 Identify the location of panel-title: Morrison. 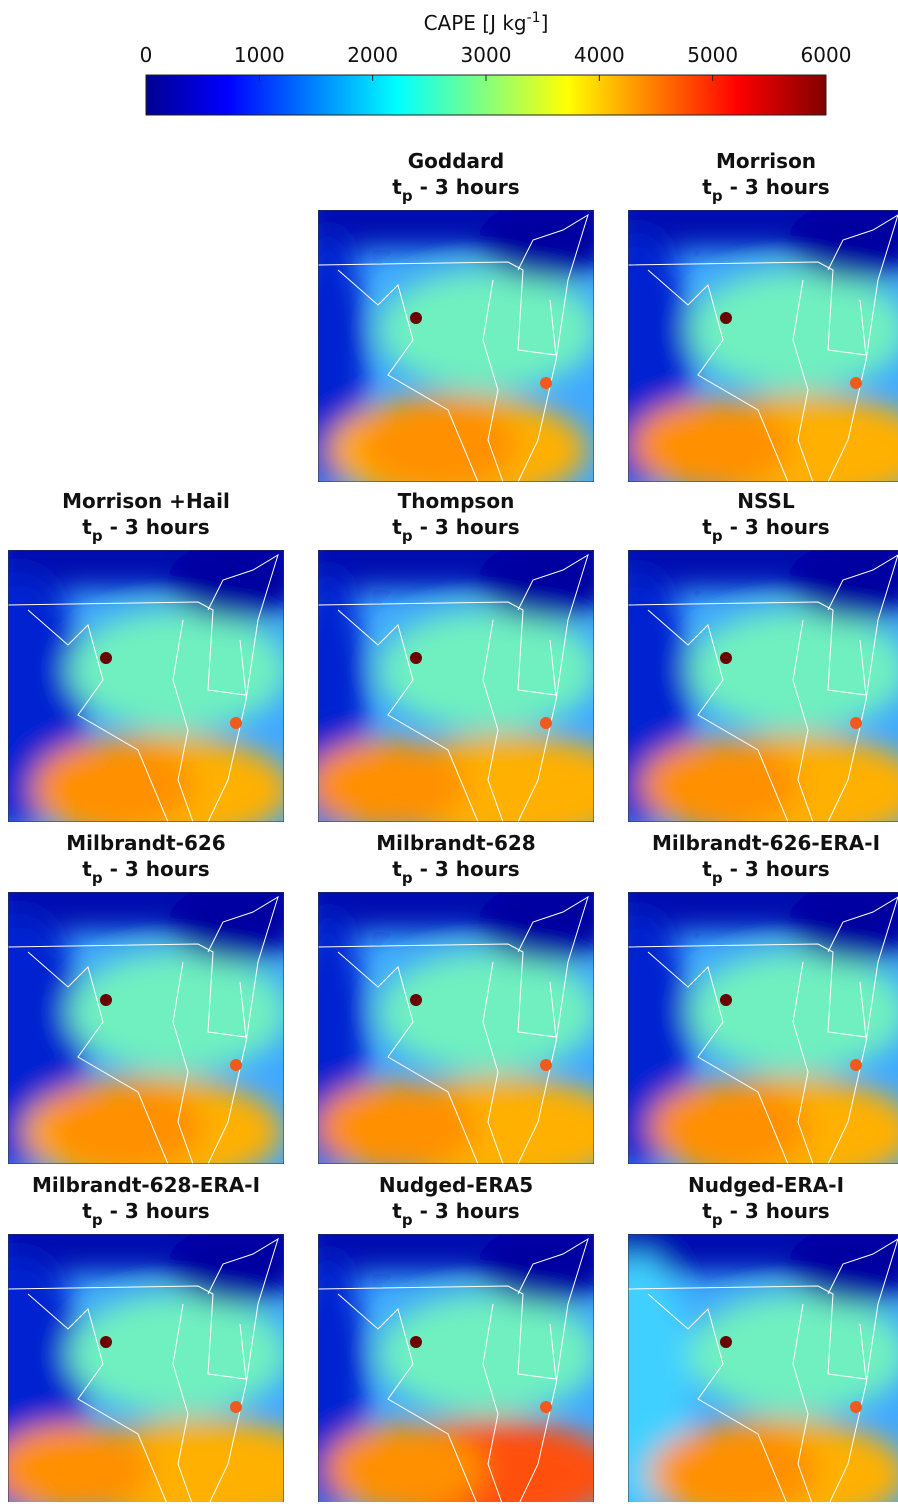
(766, 161).